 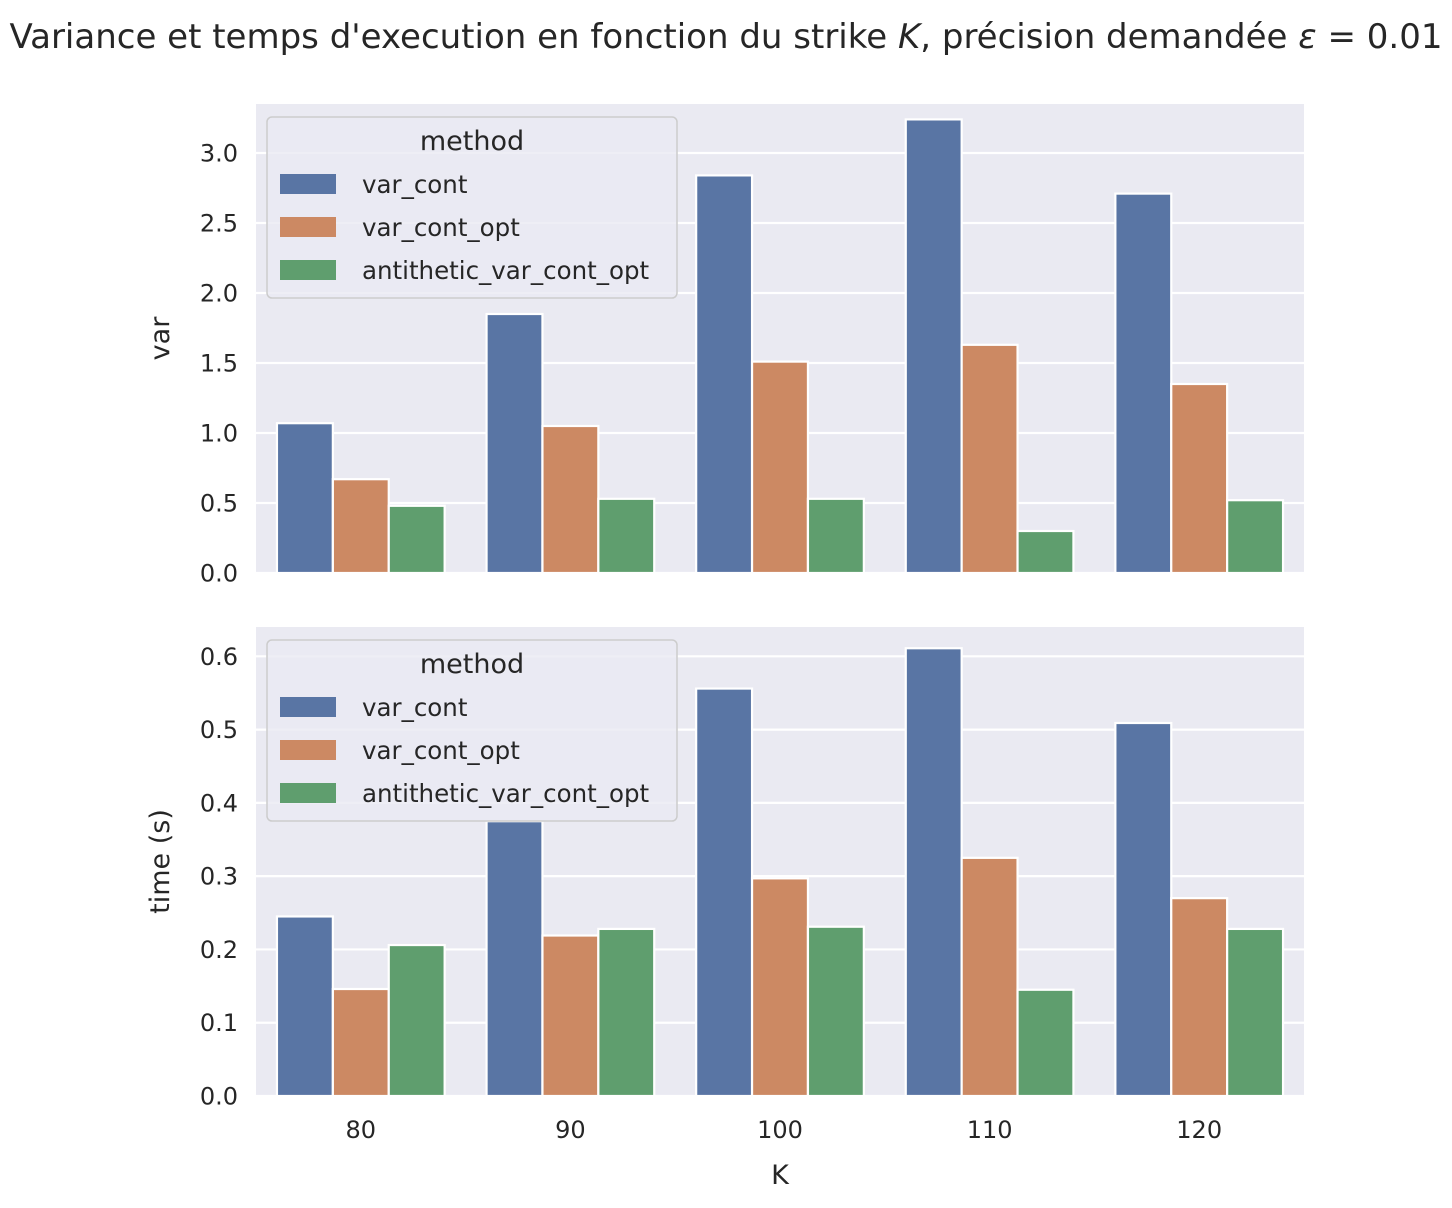 What do you see at coordinates (219, 224) in the screenshot?
I see `y-tick-label: 2.5` at bounding box center [219, 224].